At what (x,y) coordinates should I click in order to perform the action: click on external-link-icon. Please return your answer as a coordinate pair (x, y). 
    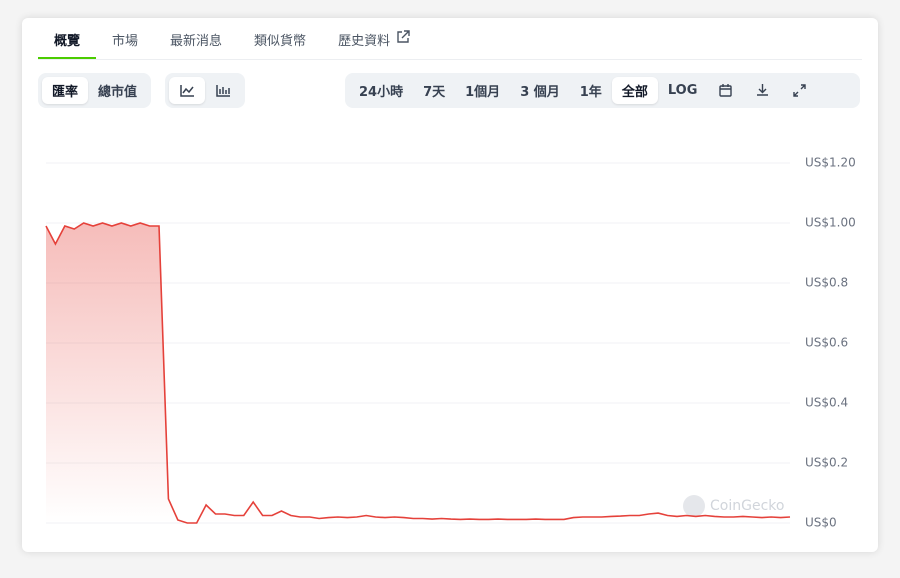
    Looking at the image, I should click on (403, 36).